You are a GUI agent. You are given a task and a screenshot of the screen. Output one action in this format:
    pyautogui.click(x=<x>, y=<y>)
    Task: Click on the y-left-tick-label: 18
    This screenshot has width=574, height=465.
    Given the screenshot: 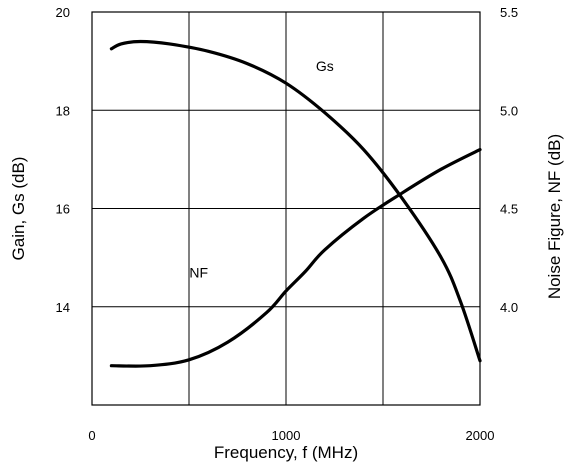 What is the action you would take?
    pyautogui.click(x=63, y=110)
    